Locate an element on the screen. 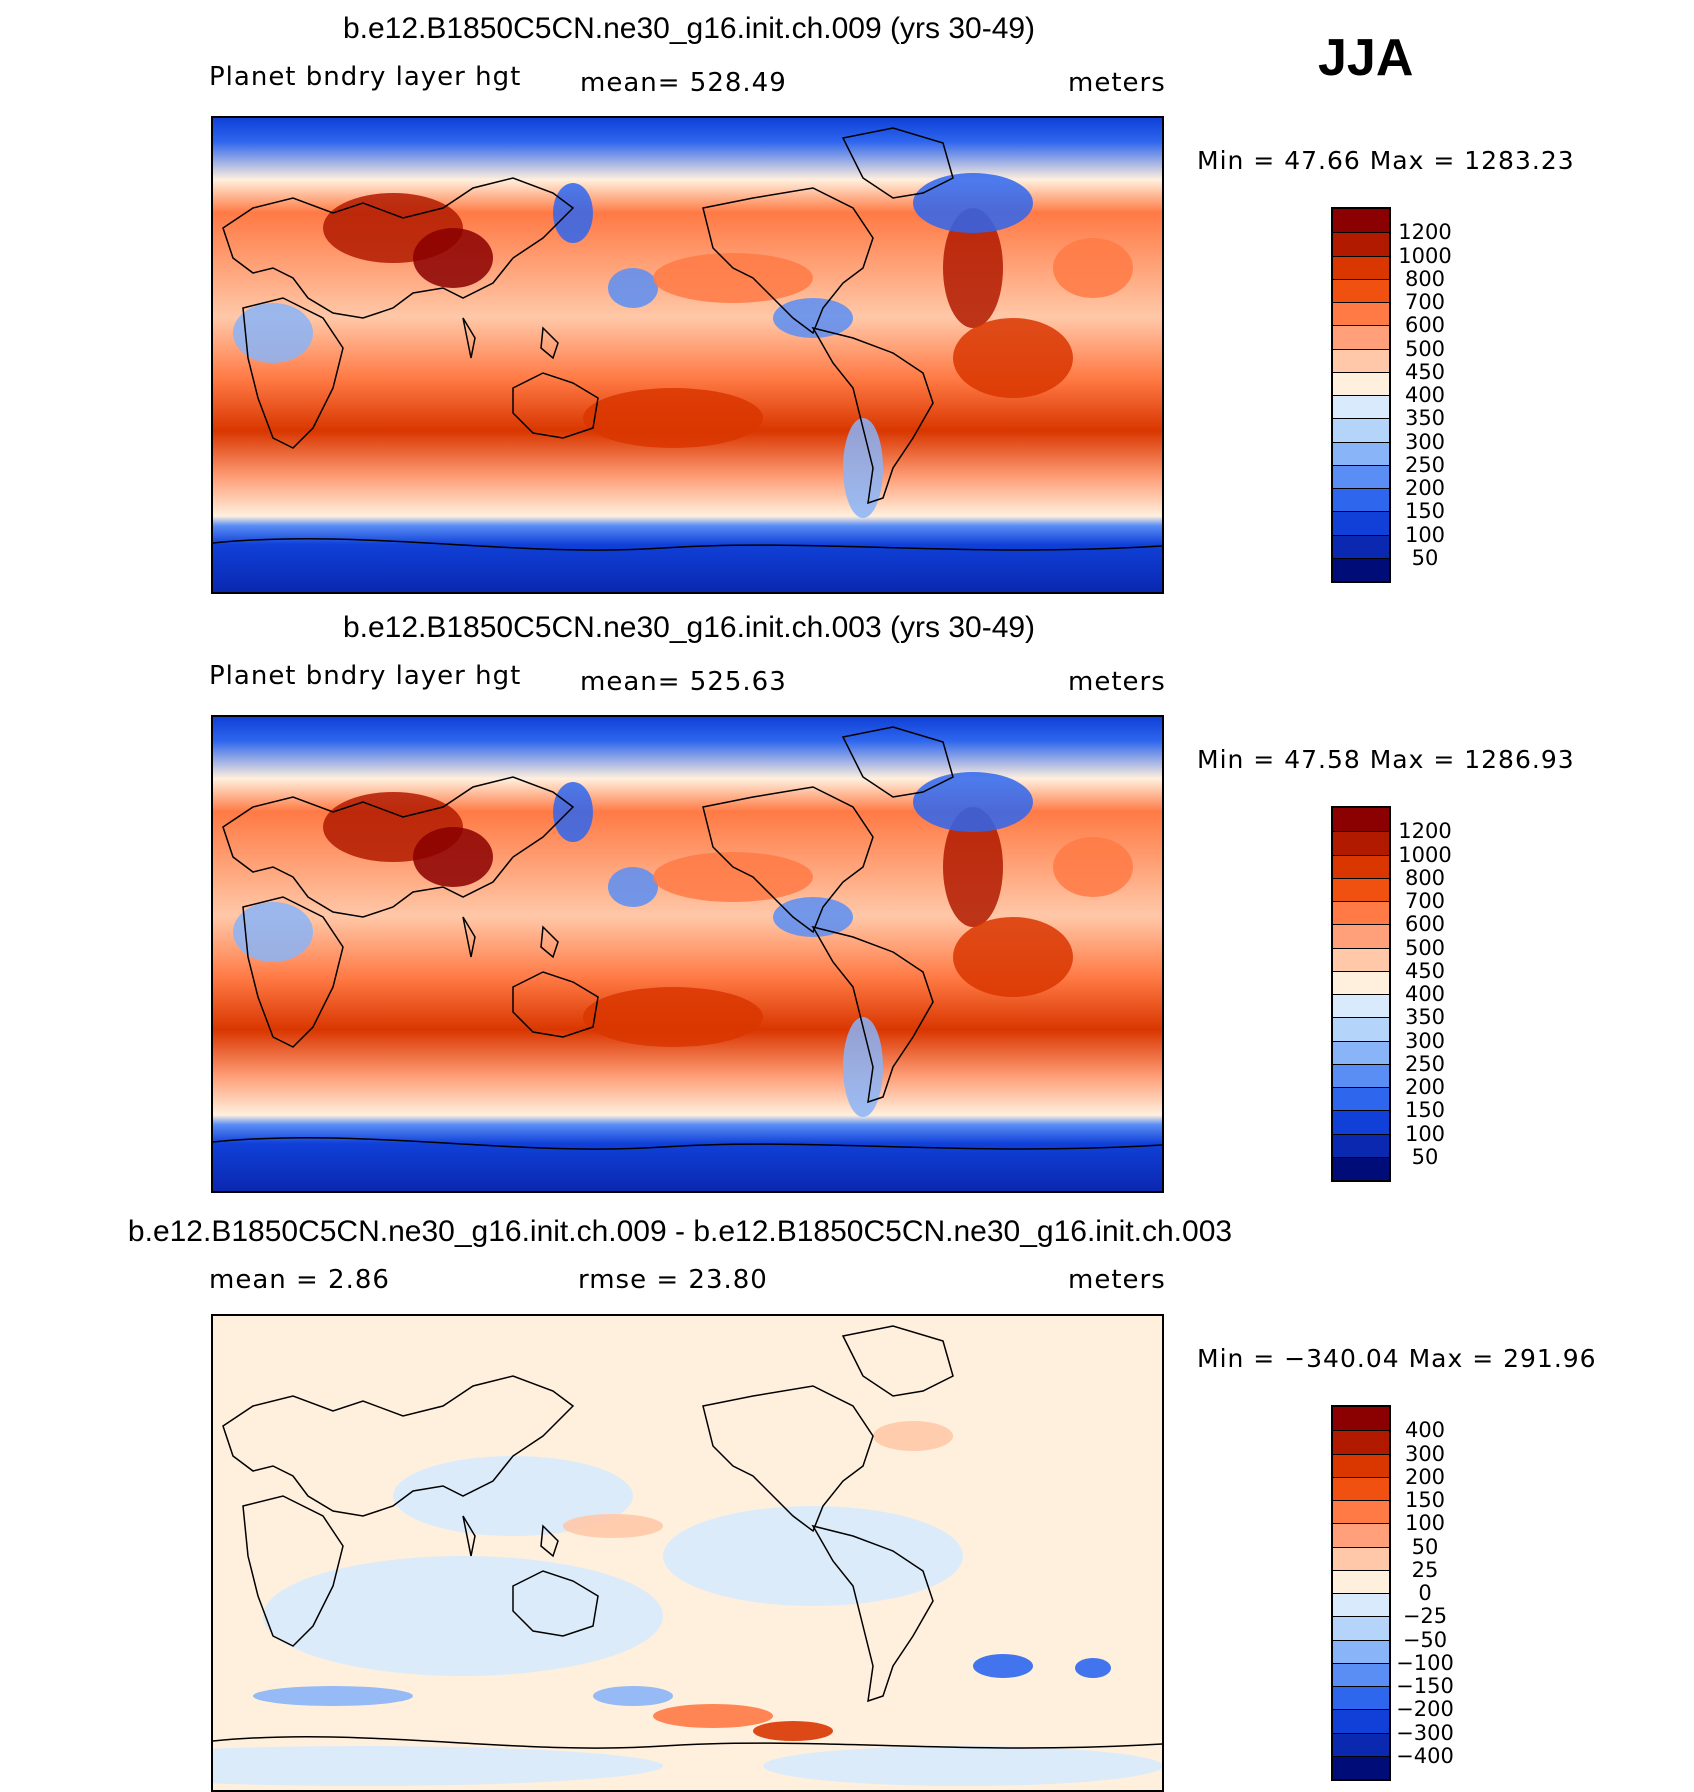 The image size is (1694, 1792). panel-3-colorbar is located at coordinates (1361, 1593).